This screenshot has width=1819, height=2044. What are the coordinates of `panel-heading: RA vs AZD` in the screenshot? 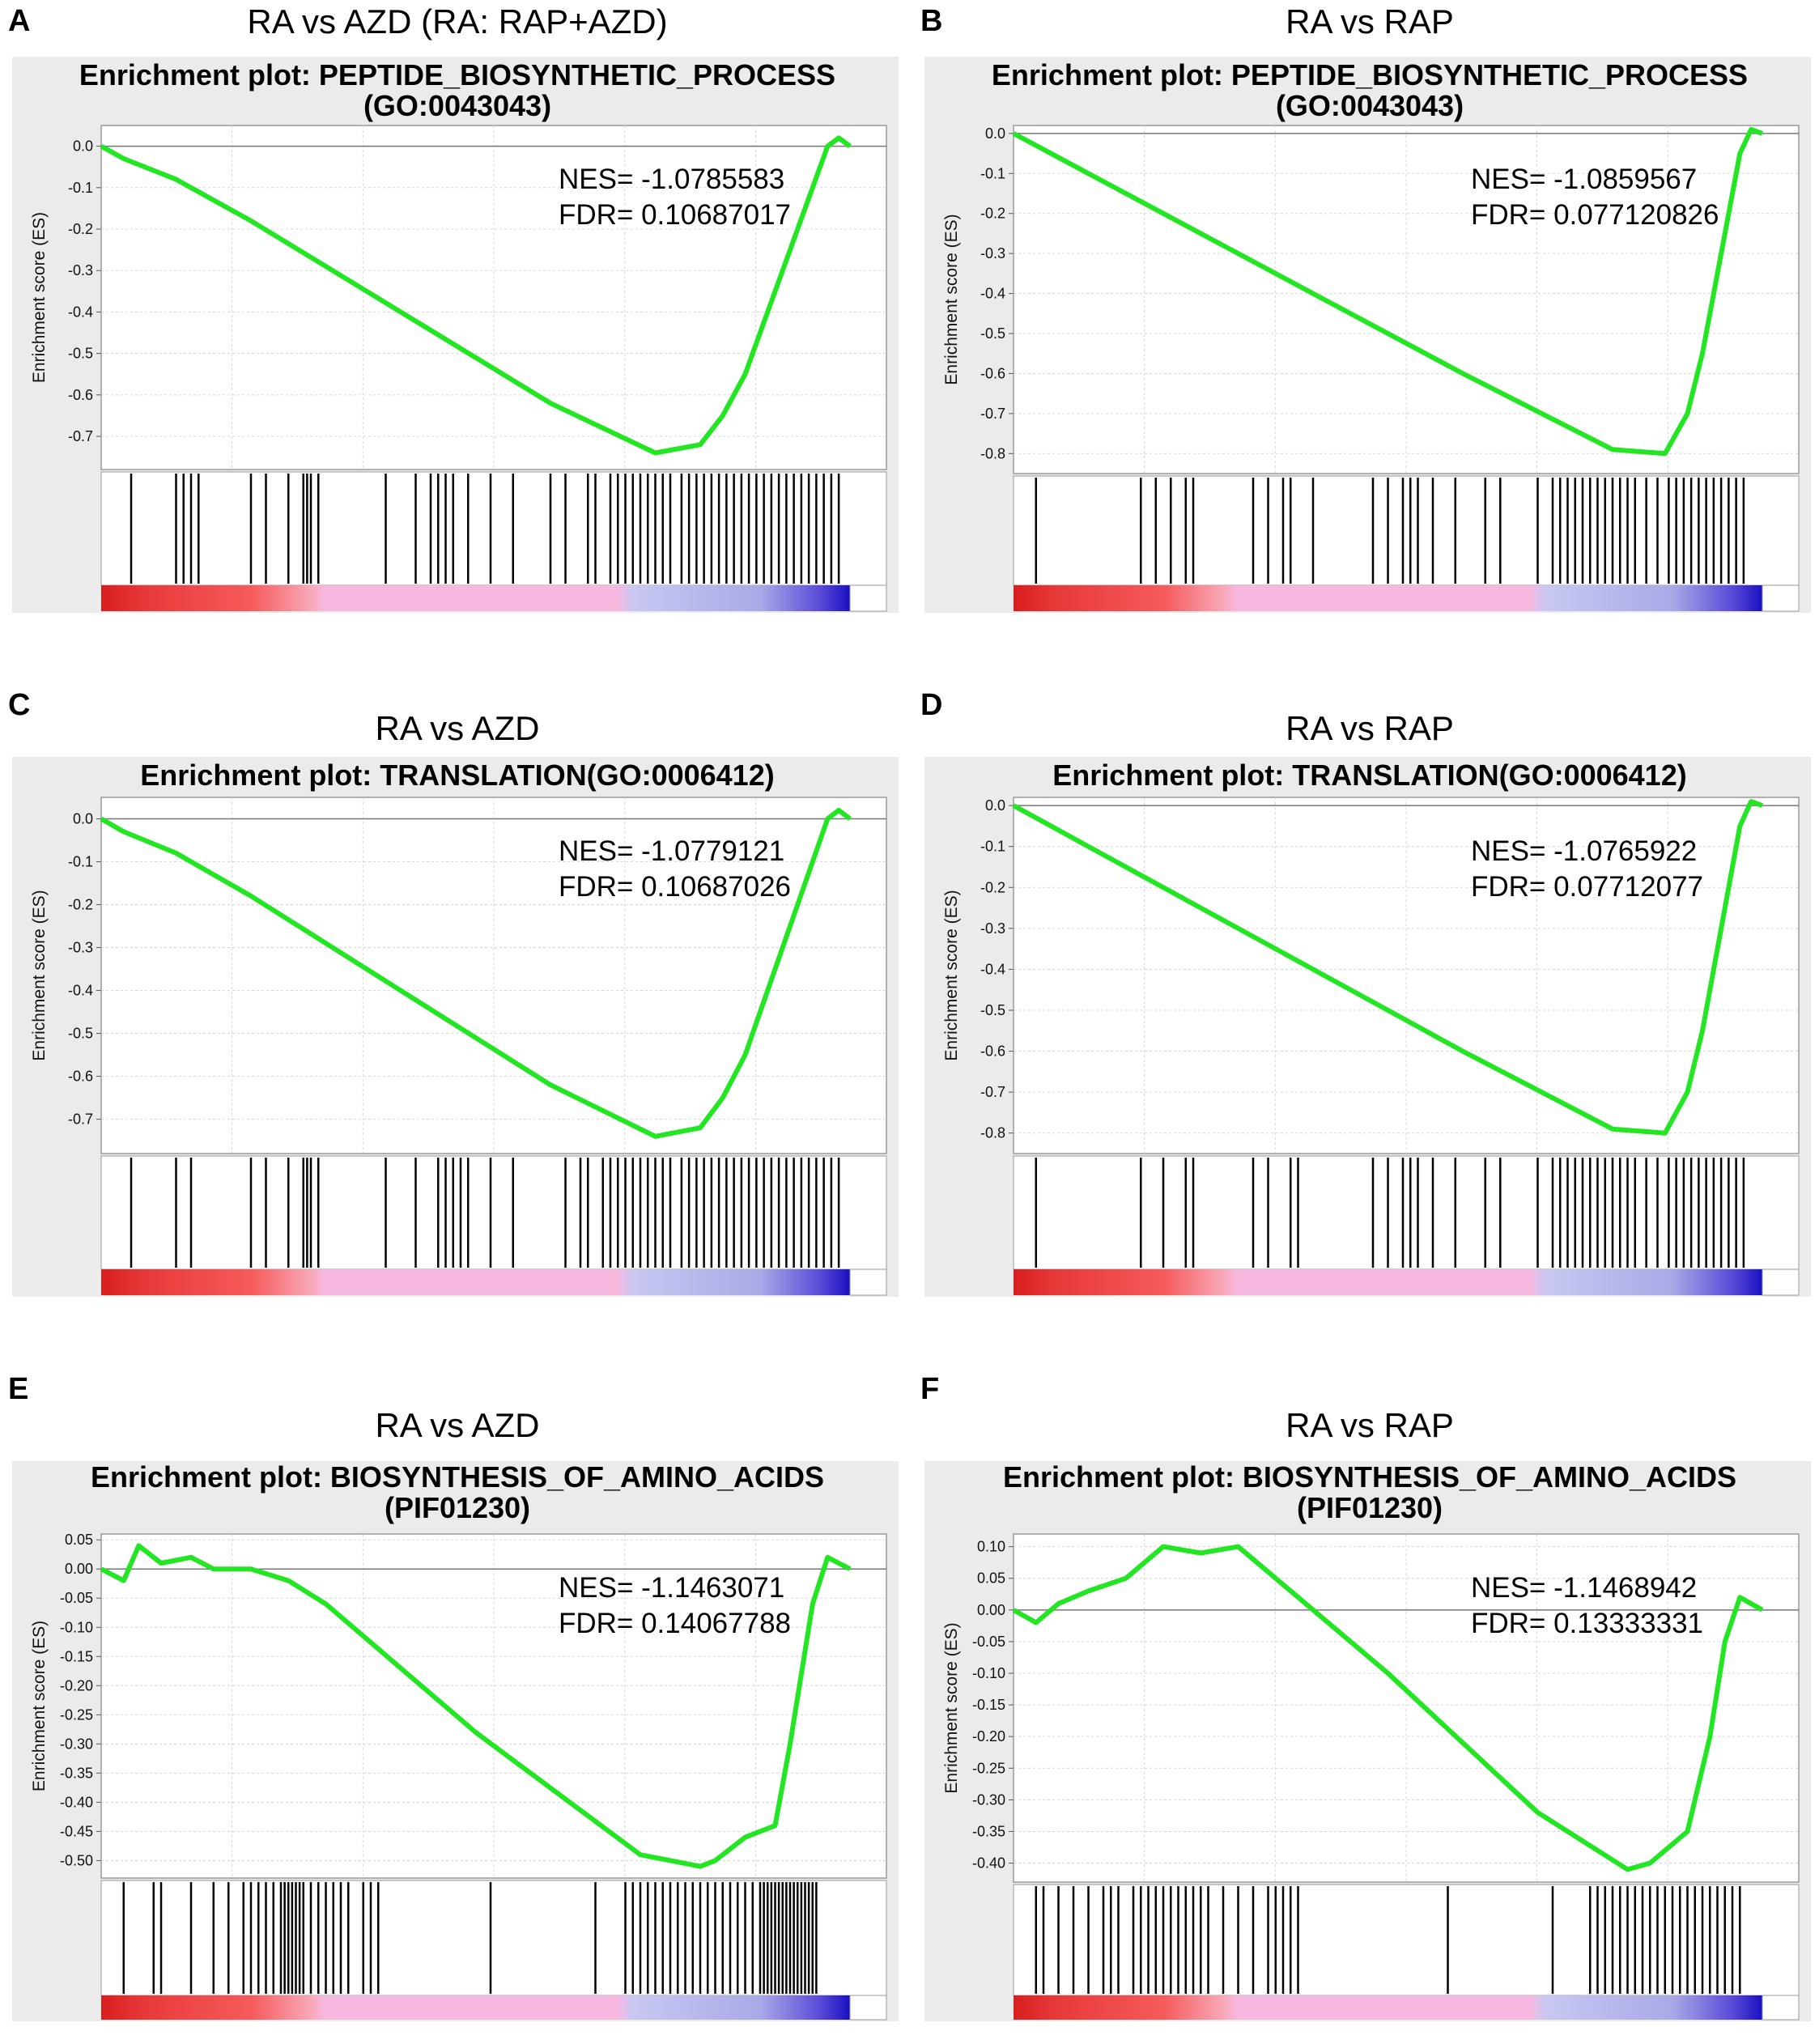 It's located at (457, 728).